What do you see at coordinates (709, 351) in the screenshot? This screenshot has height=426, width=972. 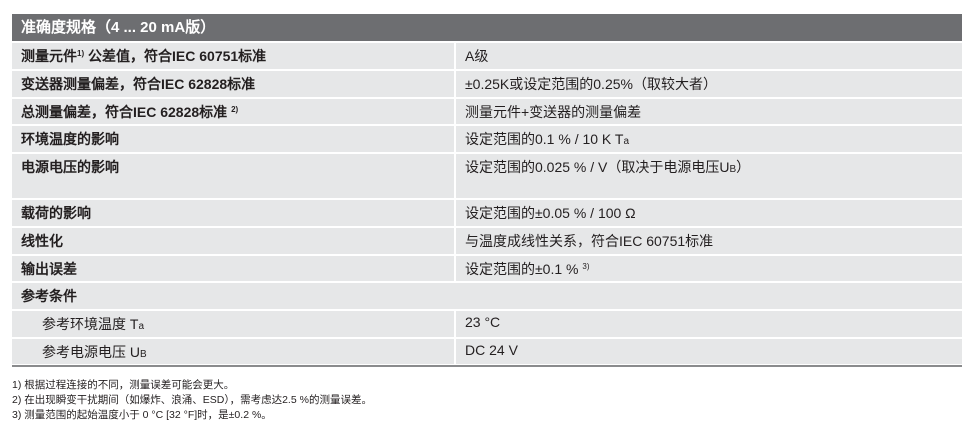 I see `row-value: DC 24 V` at bounding box center [709, 351].